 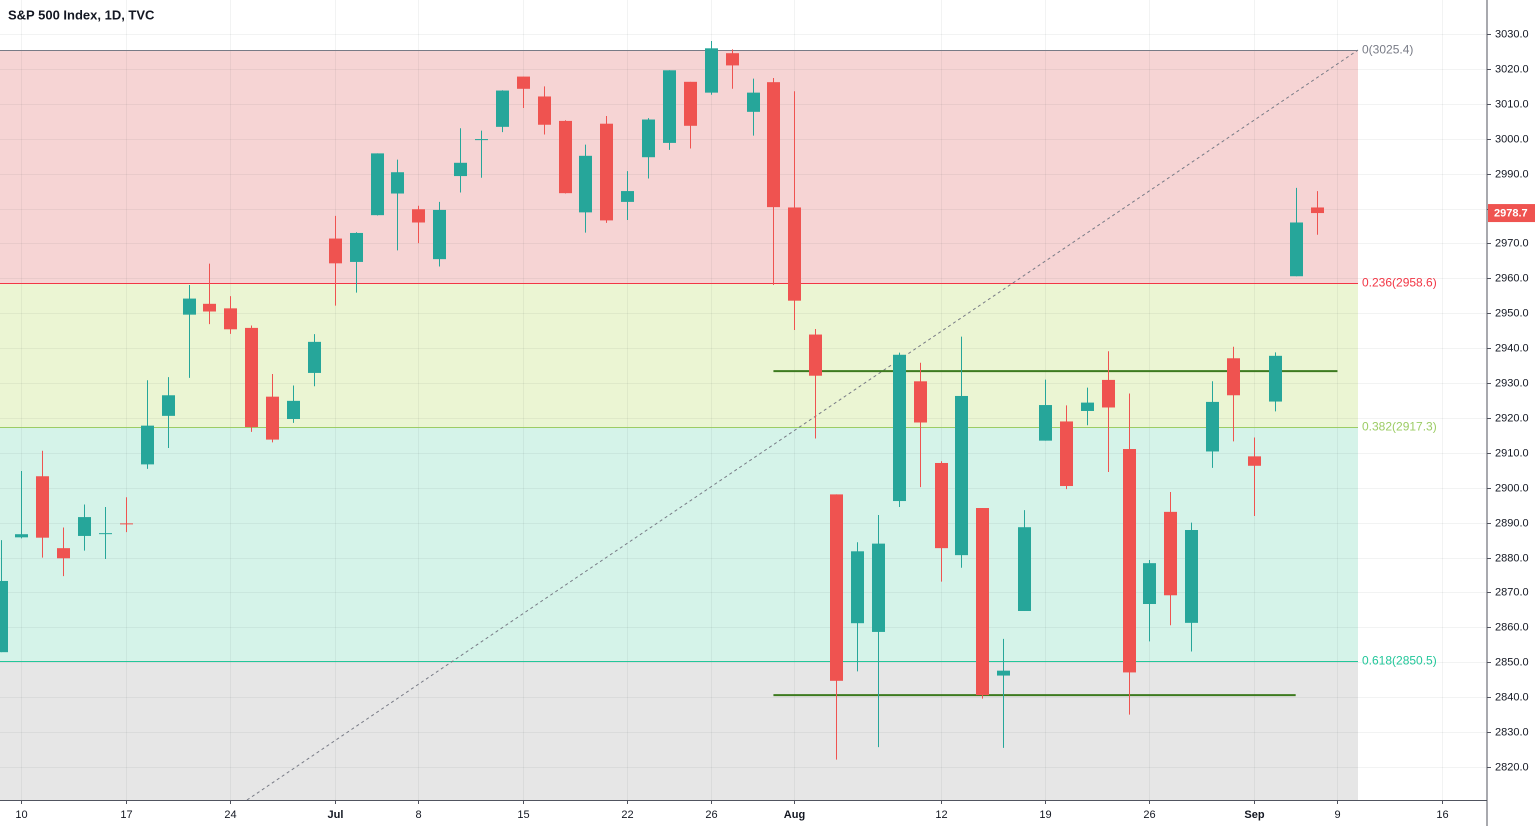 What do you see at coordinates (1512, 558) in the screenshot?
I see `y-tick-label: 2880.0` at bounding box center [1512, 558].